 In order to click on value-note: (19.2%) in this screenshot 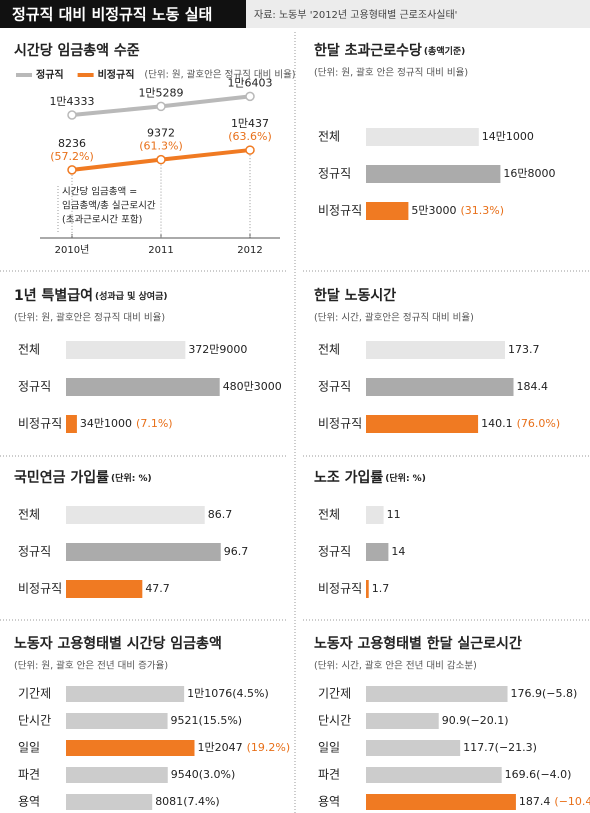, I will do `click(269, 747)`.